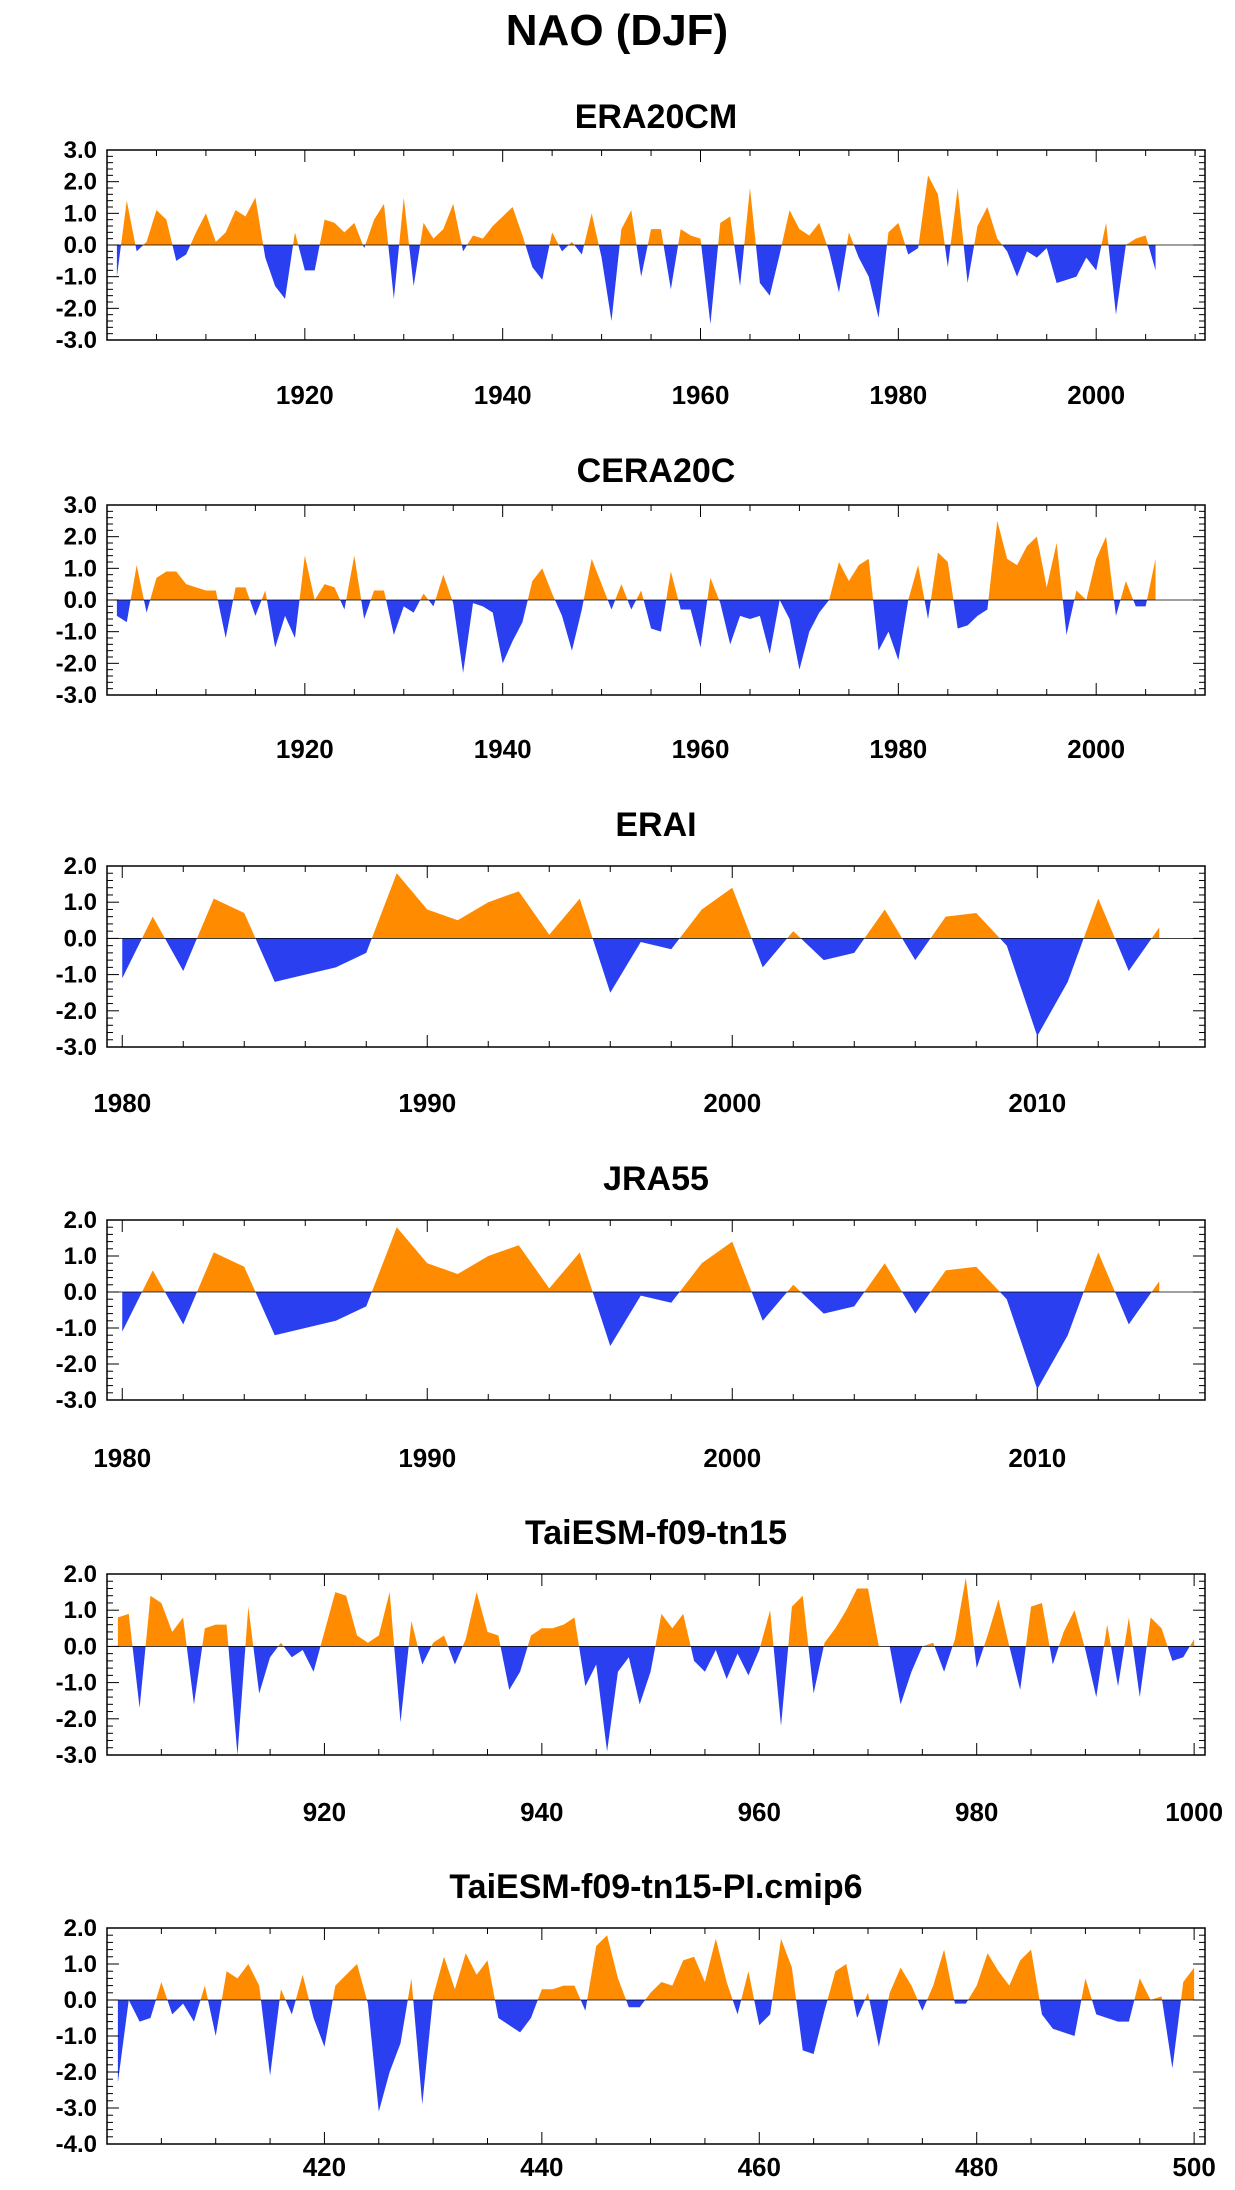 The width and height of the screenshot is (1235, 2190). Describe the element at coordinates (617, 30) in the screenshot. I see `figure-title: NAO (DJF)` at that location.